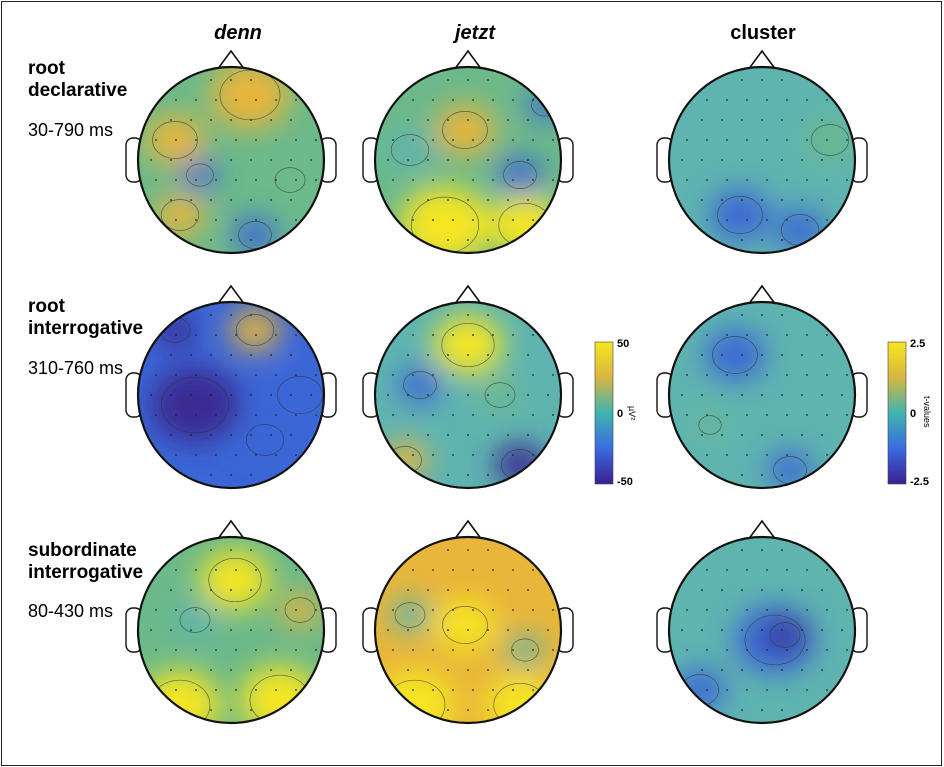  I want to click on column-title-denn: denn, so click(238, 33).